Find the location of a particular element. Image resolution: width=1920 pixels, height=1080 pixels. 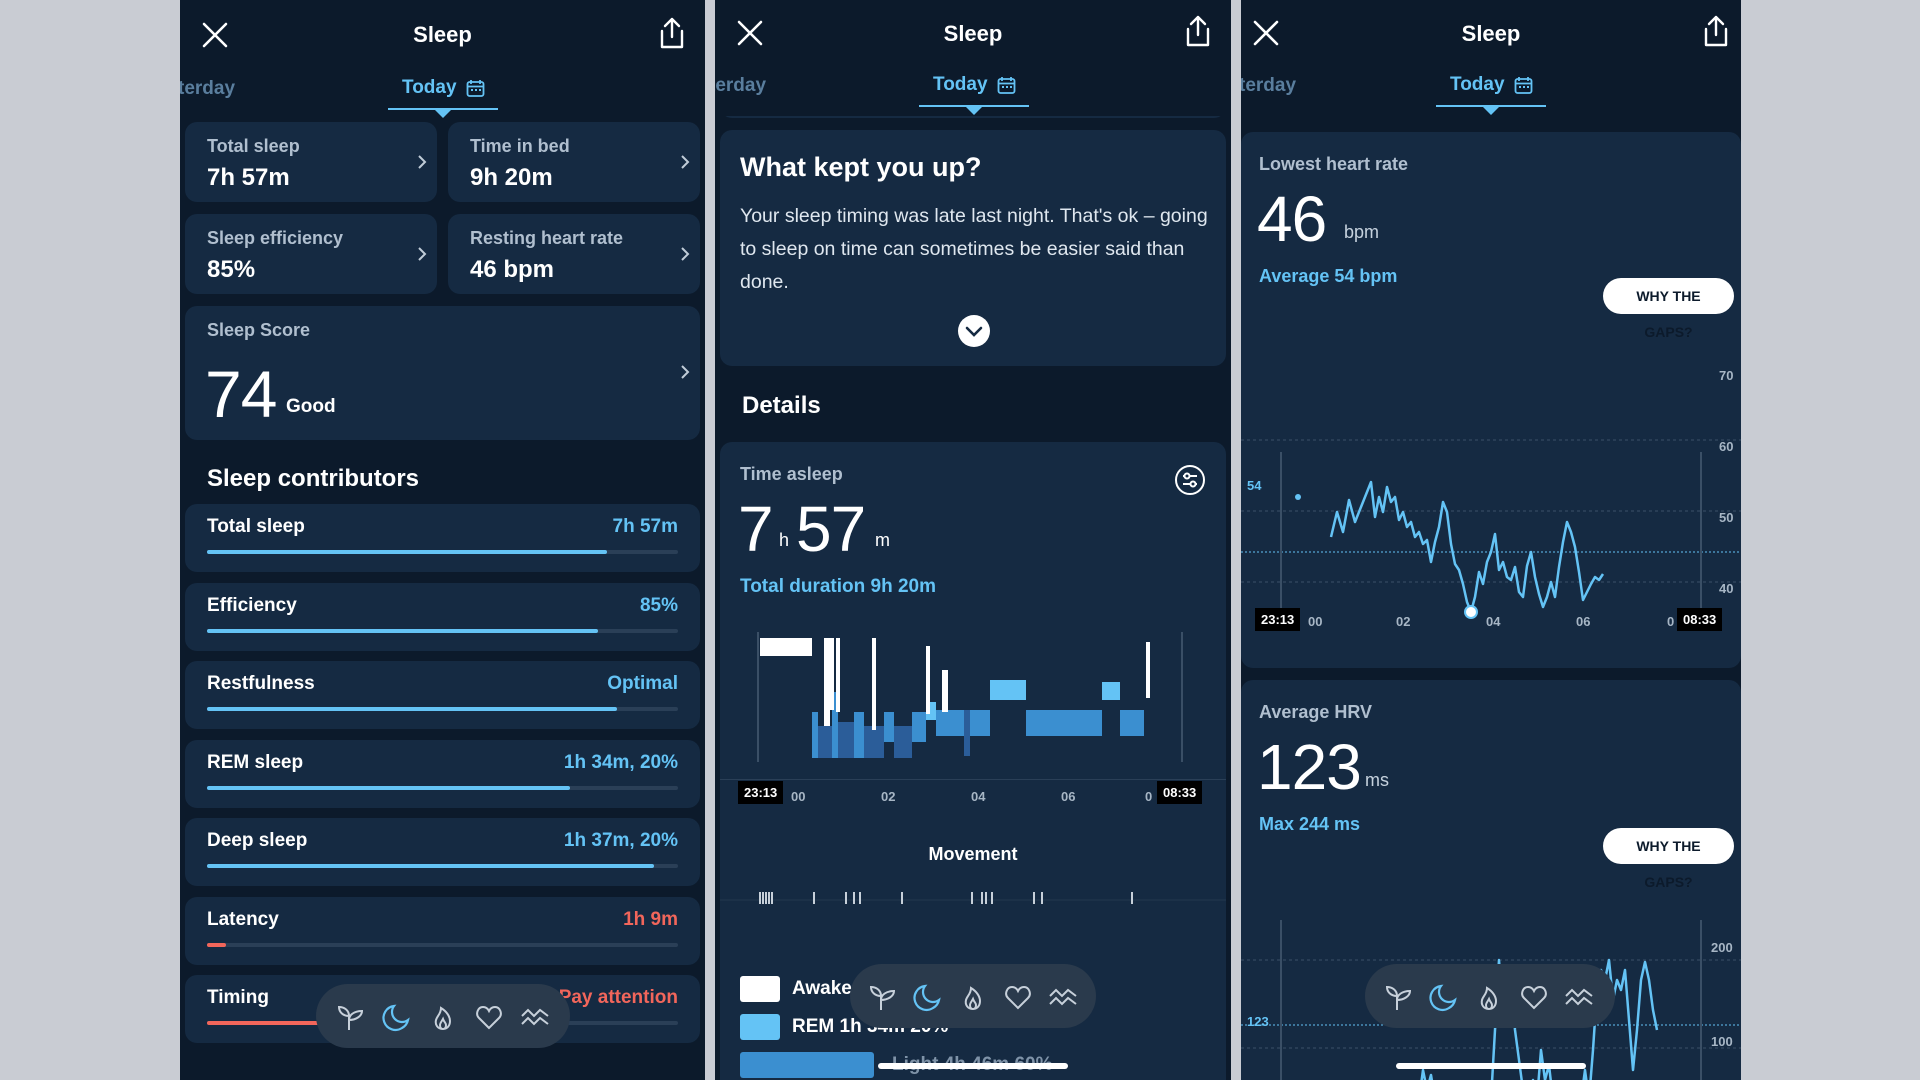

axis-tick: 0 is located at coordinates (1149, 796).